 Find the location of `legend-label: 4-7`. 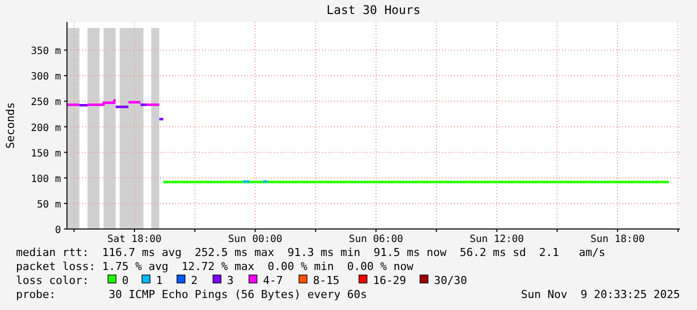

legend-label: 4-7 is located at coordinates (273, 280).